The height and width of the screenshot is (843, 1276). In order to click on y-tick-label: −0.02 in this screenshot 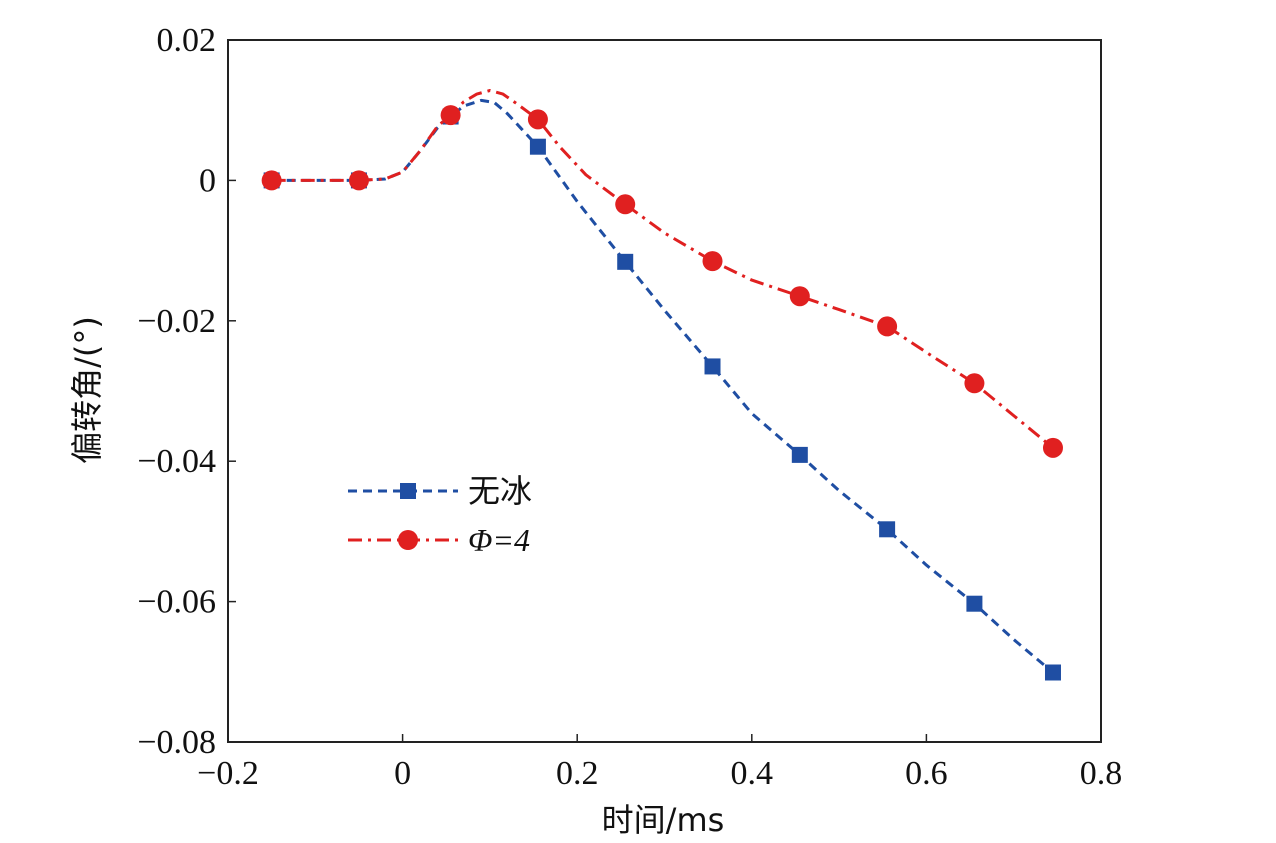, I will do `click(176, 321)`.